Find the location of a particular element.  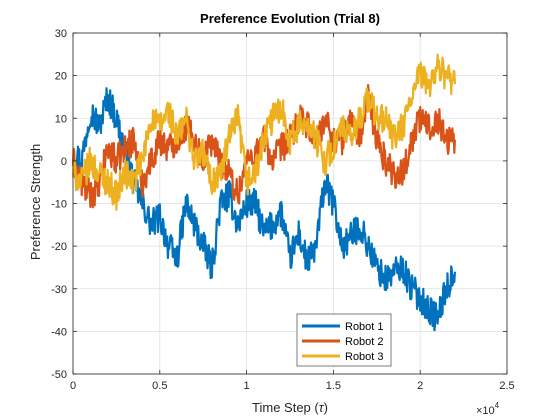

legend-label-robot-1: Robot 1 is located at coordinates (364, 327).